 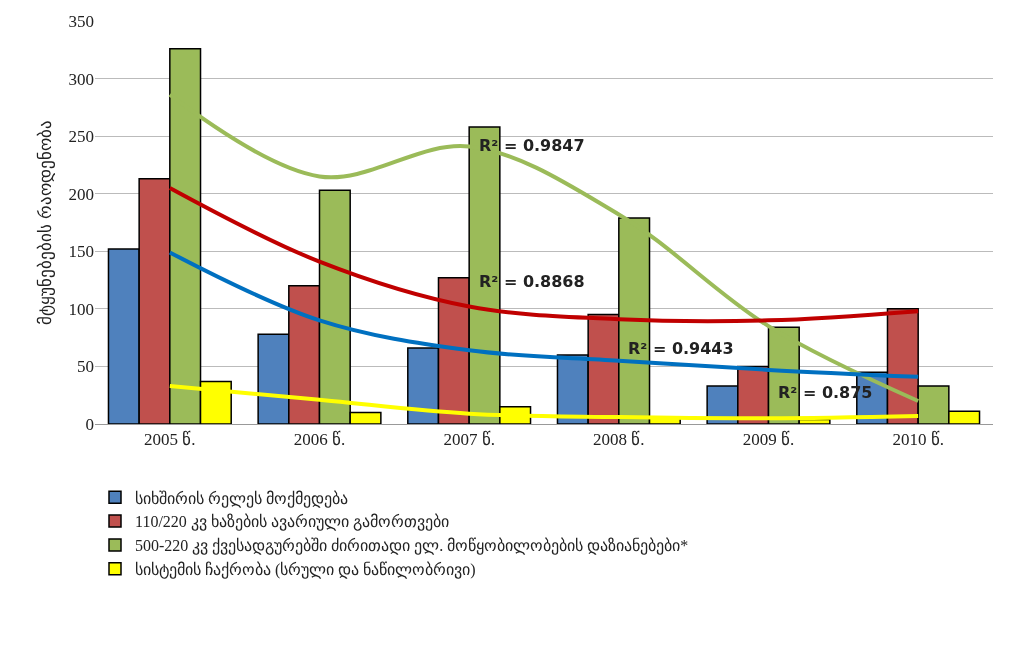 What do you see at coordinates (681, 348) in the screenshot?
I see `annotation: R² = 0.9443` at bounding box center [681, 348].